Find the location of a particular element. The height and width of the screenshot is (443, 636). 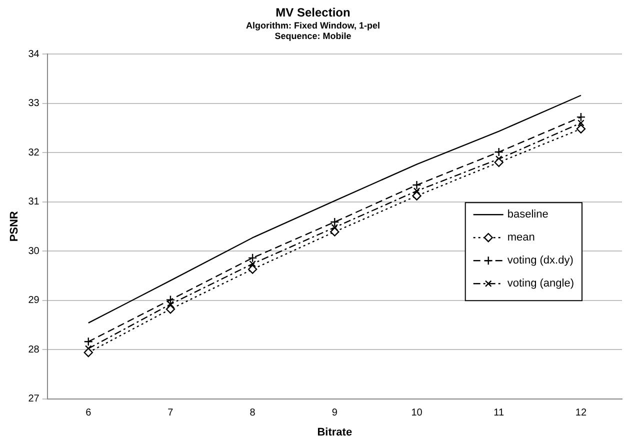

y-tick-label: 28 is located at coordinates (34, 350).